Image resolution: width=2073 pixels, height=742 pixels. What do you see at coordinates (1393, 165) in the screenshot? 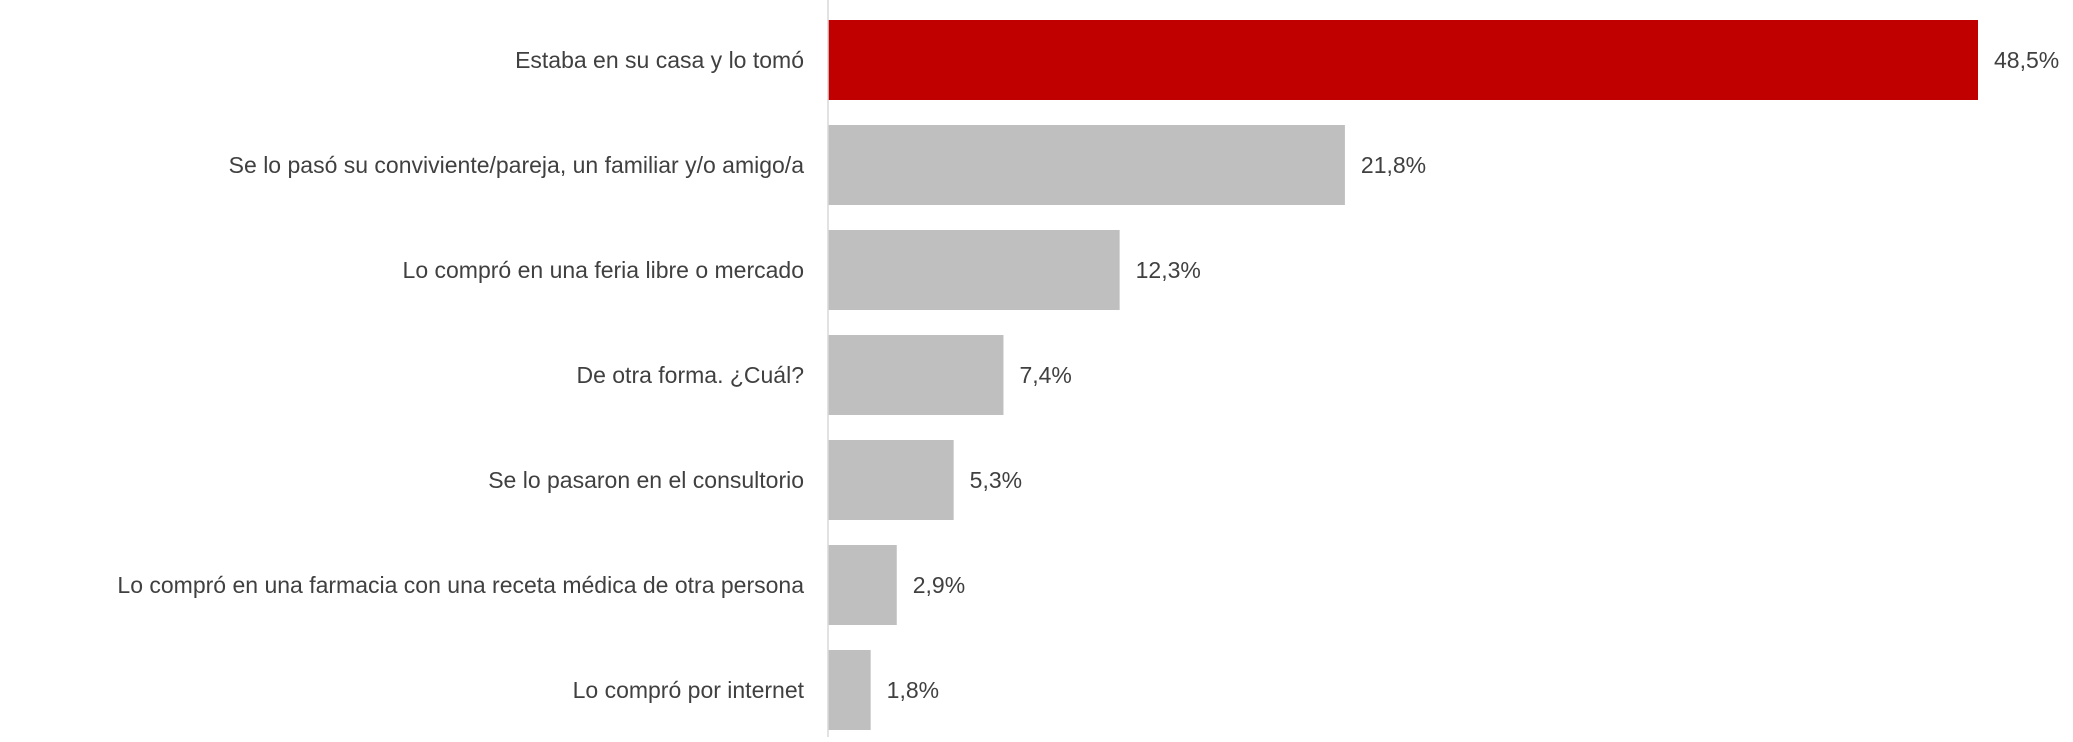
I see `value-label: 21,8%` at bounding box center [1393, 165].